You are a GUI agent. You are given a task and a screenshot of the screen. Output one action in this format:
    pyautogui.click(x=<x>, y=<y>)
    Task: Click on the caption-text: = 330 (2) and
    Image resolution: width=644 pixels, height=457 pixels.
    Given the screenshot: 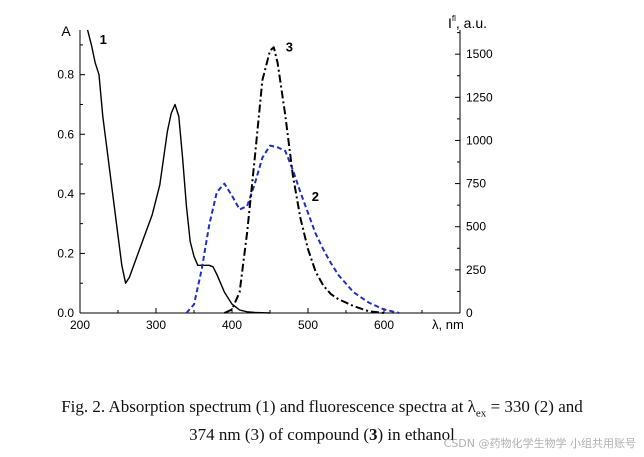 What is the action you would take?
    pyautogui.click(x=534, y=406)
    